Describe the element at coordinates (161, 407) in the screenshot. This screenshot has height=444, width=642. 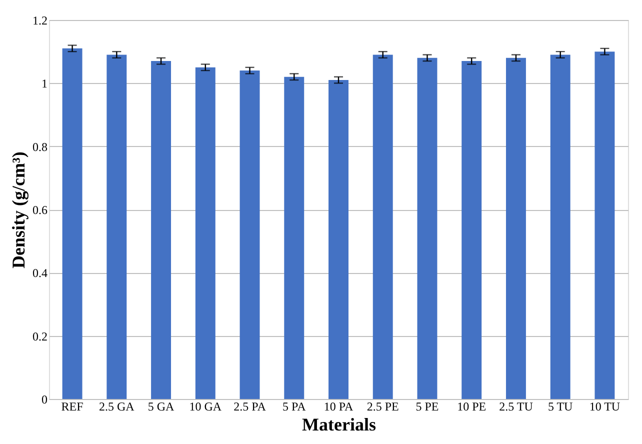
I see `x-tick-label: 5 GA` at that location.